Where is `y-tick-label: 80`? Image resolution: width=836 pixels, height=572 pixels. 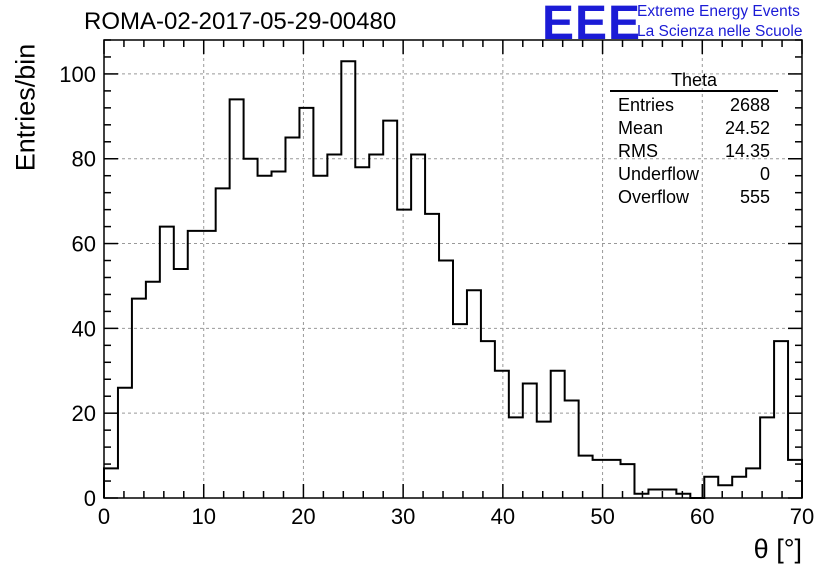
y-tick-label: 80 is located at coordinates (84, 159).